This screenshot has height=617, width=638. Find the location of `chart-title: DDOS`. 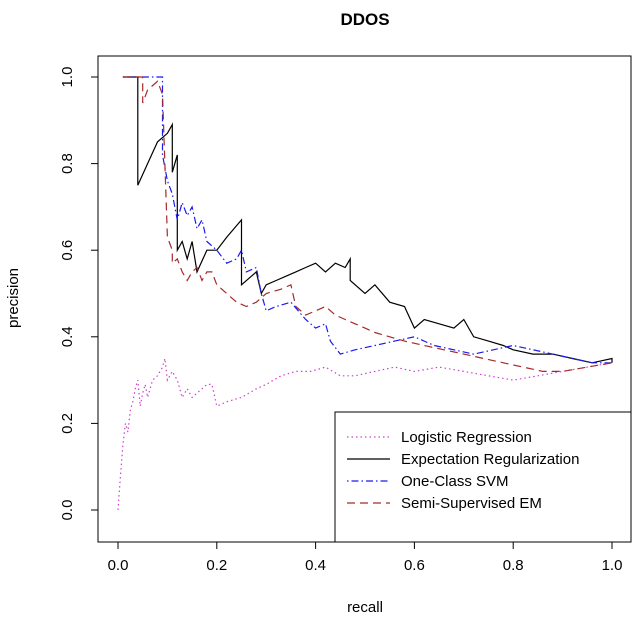

chart-title: DDOS is located at coordinates (364, 19).